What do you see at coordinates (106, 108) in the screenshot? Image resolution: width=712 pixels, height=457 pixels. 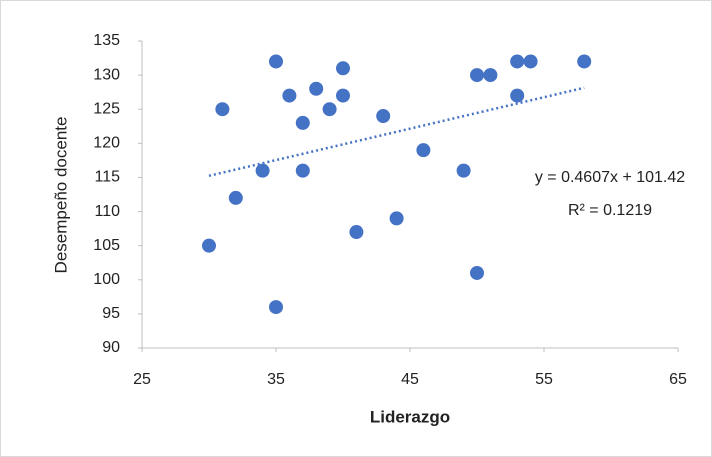 I see `y-tick-label: 125` at bounding box center [106, 108].